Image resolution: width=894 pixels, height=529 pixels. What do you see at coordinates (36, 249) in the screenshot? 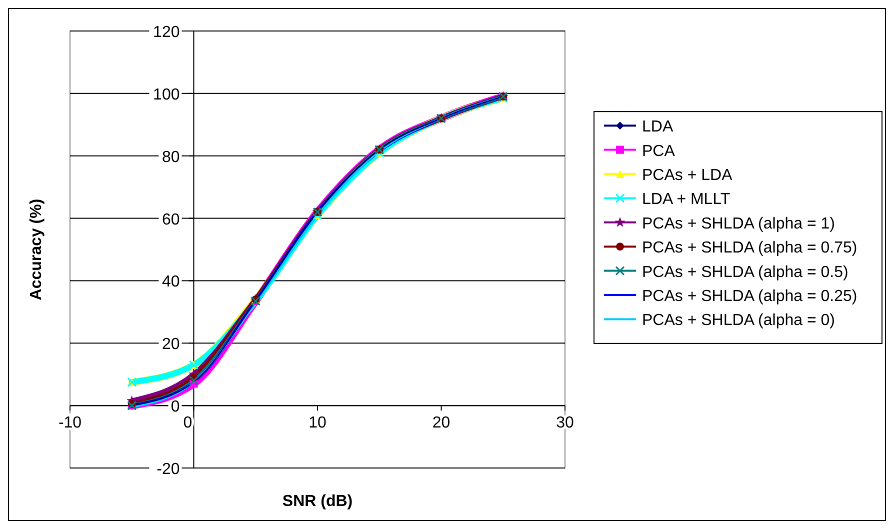
I see `y-axis-title: Accuracy (%)` at bounding box center [36, 249].